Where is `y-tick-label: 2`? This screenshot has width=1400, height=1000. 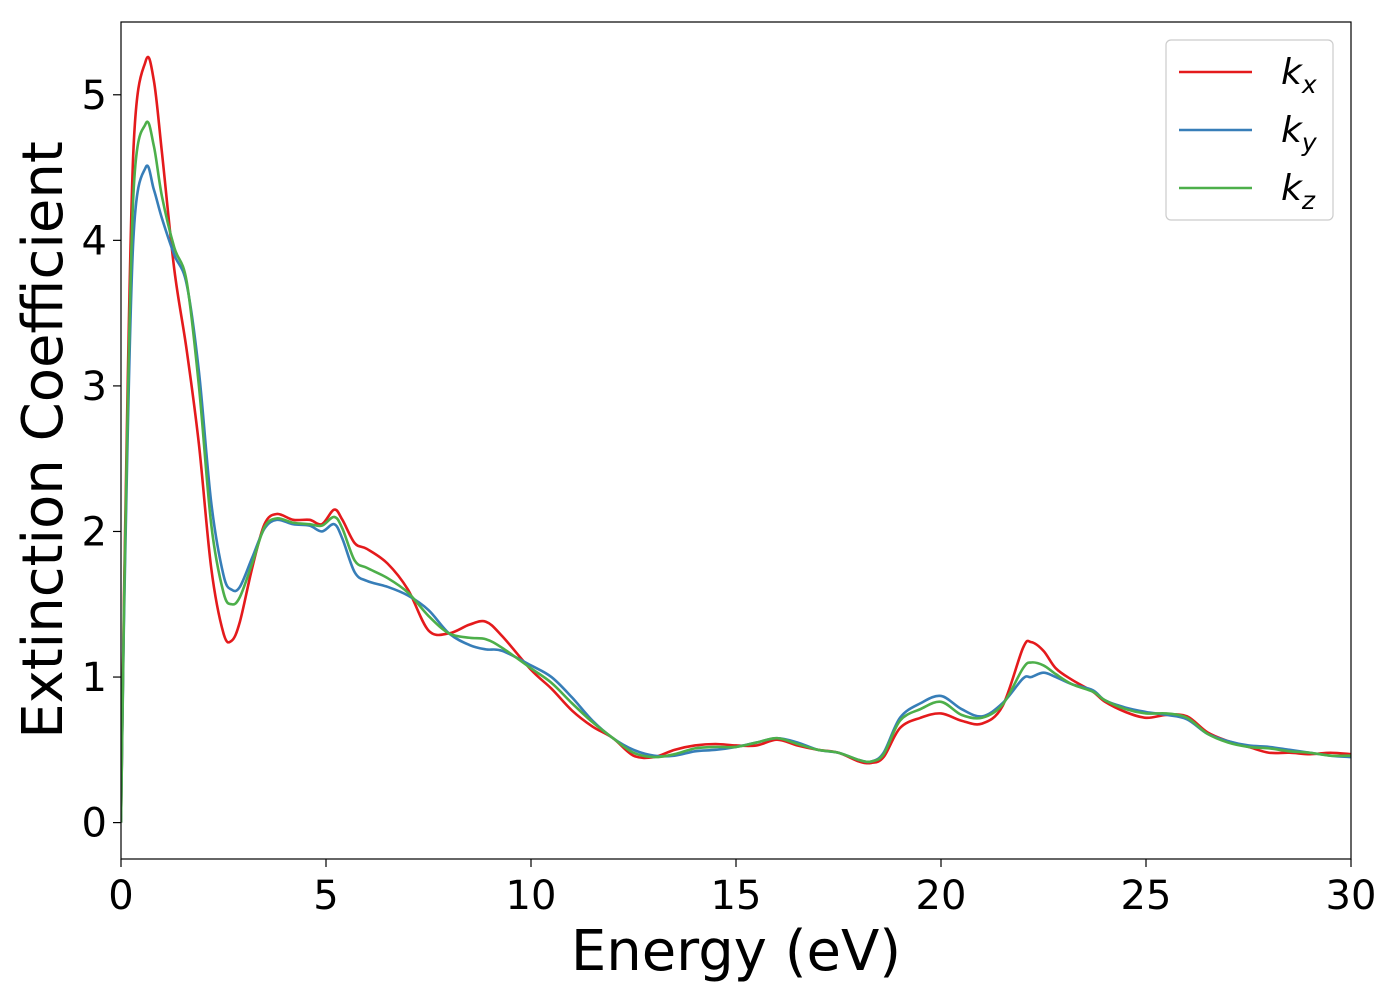 y-tick-label: 2 is located at coordinates (94, 532).